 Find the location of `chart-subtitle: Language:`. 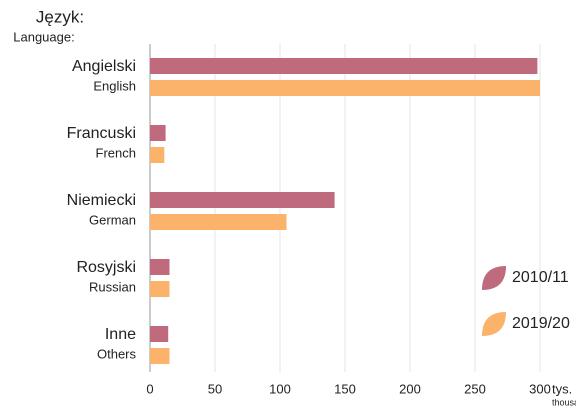

chart-subtitle: Language: is located at coordinates (43, 36).